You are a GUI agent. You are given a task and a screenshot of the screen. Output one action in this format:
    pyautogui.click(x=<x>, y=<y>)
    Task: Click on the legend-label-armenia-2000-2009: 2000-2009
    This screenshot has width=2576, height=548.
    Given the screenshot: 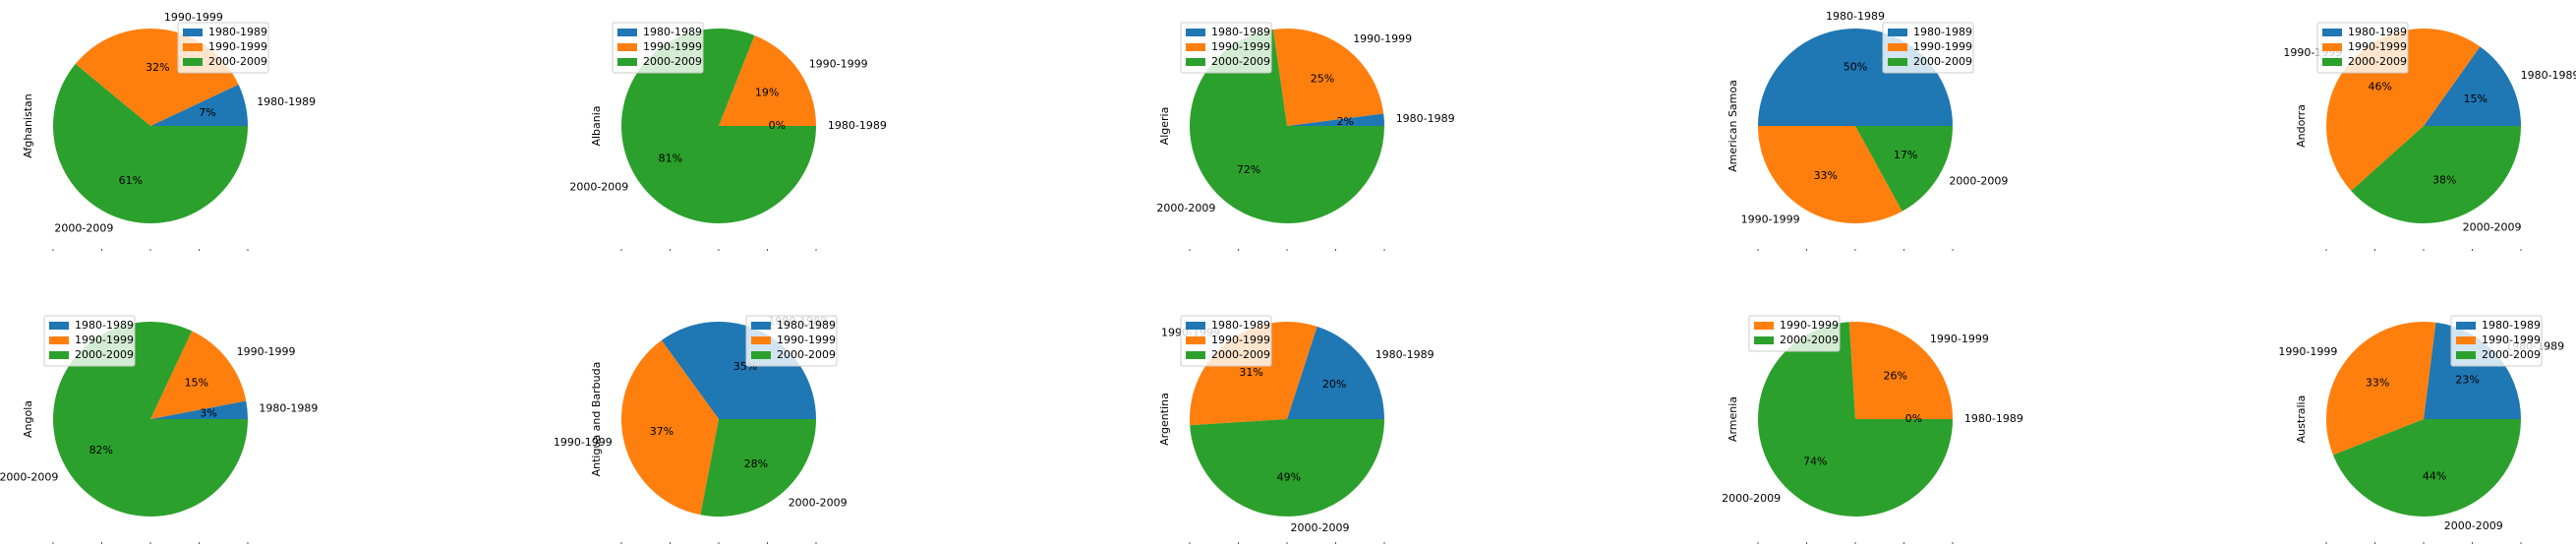 What is the action you would take?
    pyautogui.click(x=1809, y=340)
    